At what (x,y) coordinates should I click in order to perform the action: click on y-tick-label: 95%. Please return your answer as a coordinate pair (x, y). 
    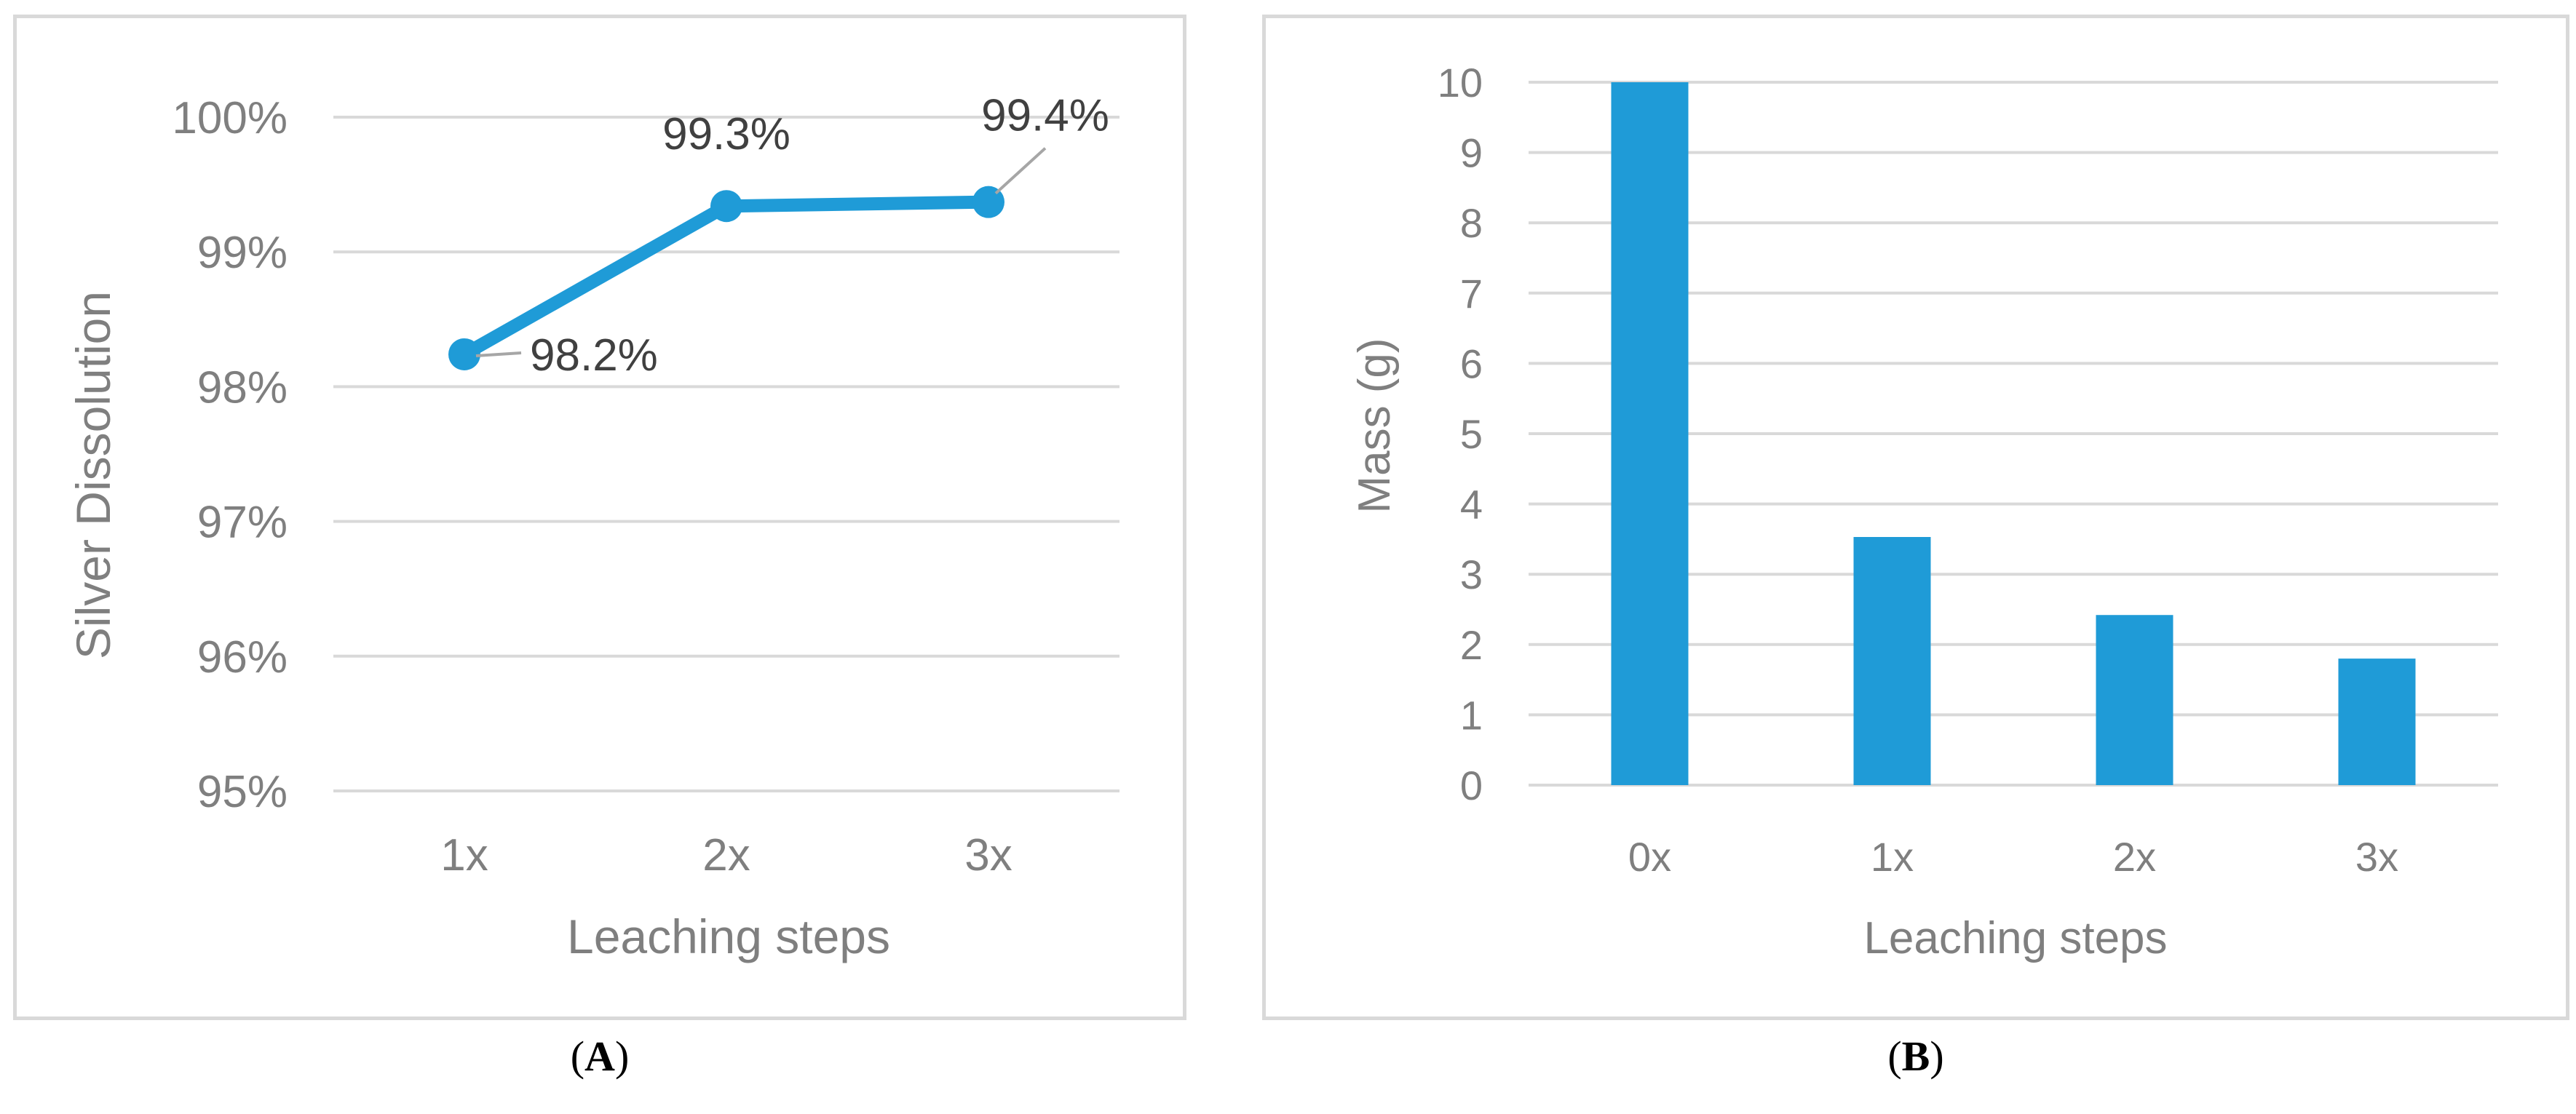
    Looking at the image, I should click on (242, 792).